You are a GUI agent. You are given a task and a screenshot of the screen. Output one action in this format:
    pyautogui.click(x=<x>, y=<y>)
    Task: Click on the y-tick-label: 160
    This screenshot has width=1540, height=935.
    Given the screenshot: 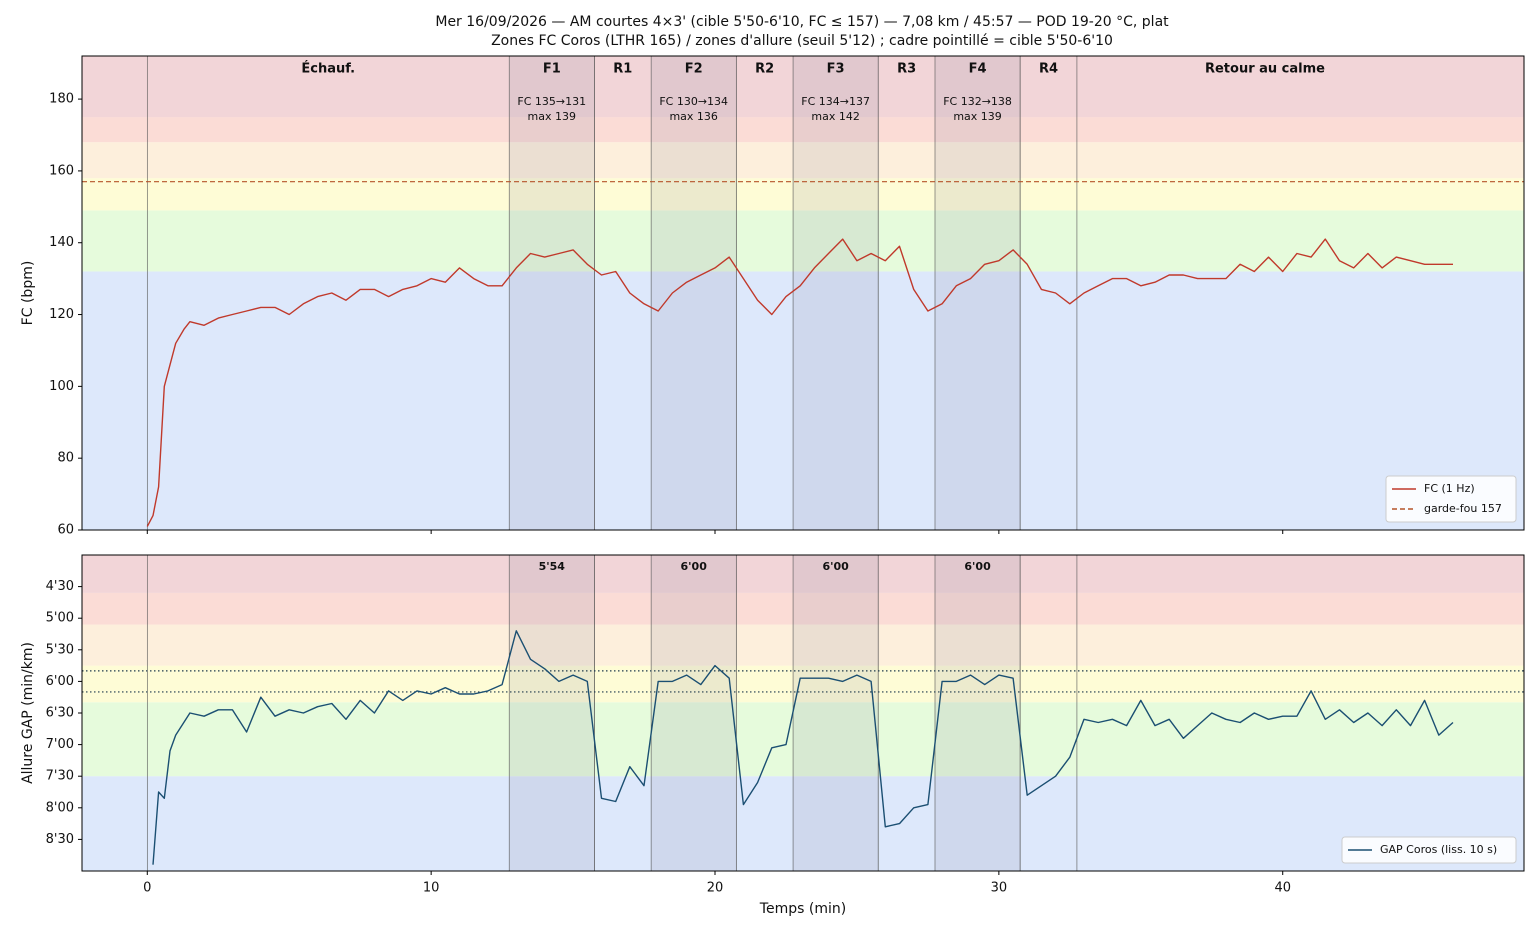 What is the action you would take?
    pyautogui.click(x=61, y=170)
    